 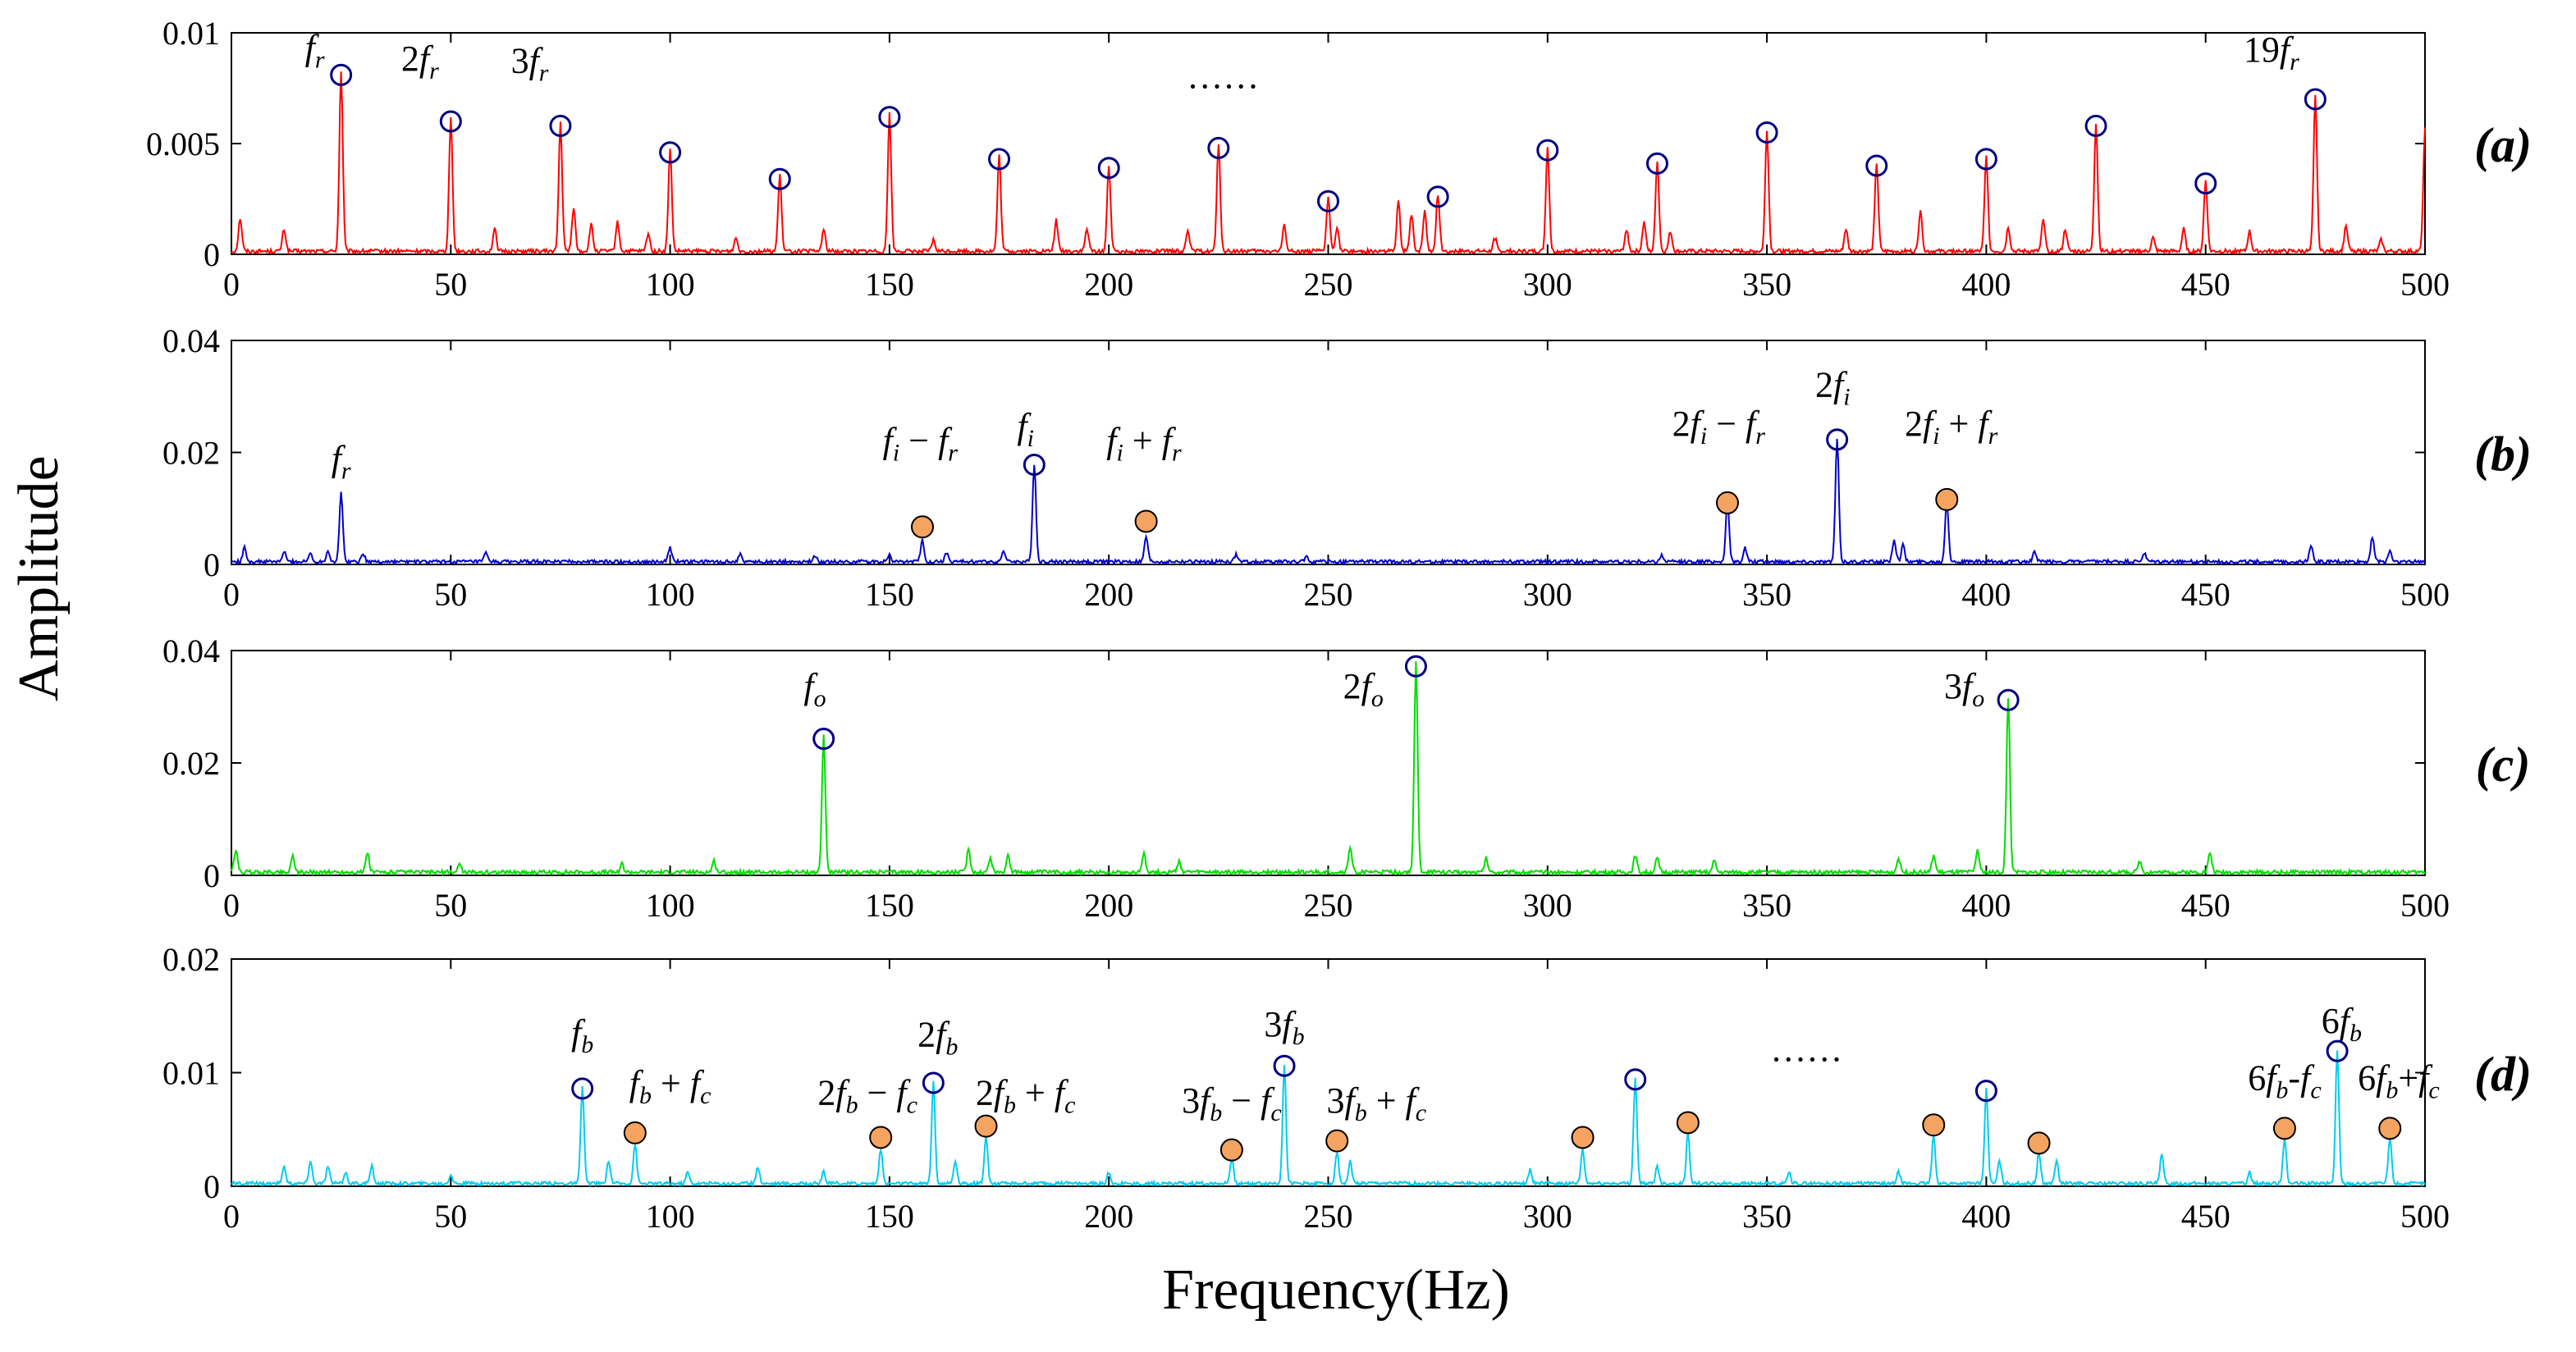 I want to click on peak-annotation: 2fo, so click(x=1363, y=689).